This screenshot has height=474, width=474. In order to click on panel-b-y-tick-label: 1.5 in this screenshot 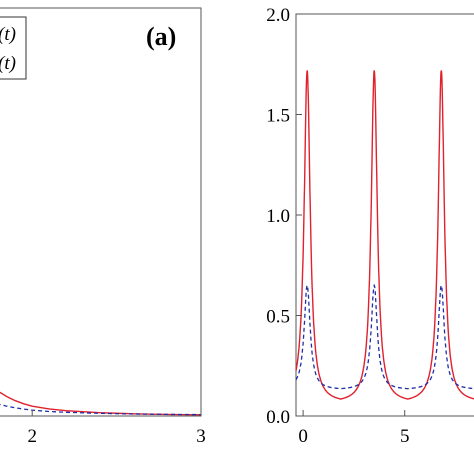, I will do `click(278, 116)`.